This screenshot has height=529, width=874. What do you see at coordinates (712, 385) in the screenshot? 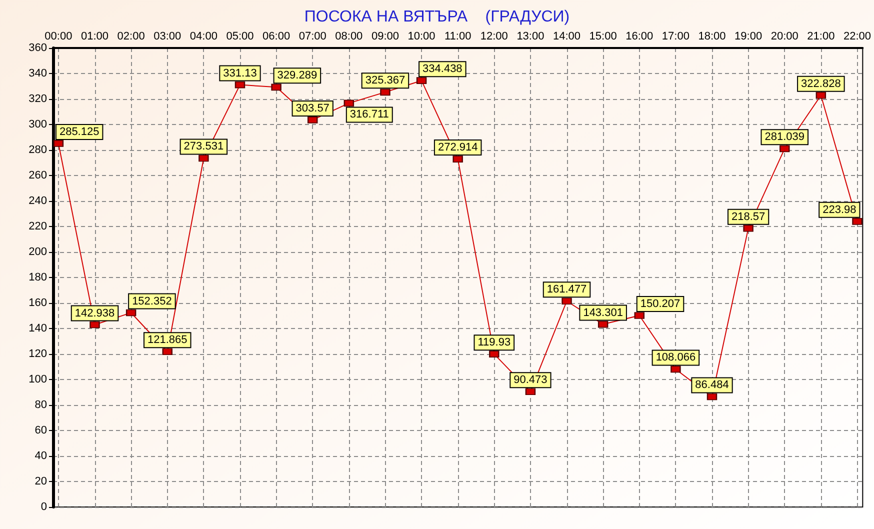
I see `data-label: 86.484` at bounding box center [712, 385].